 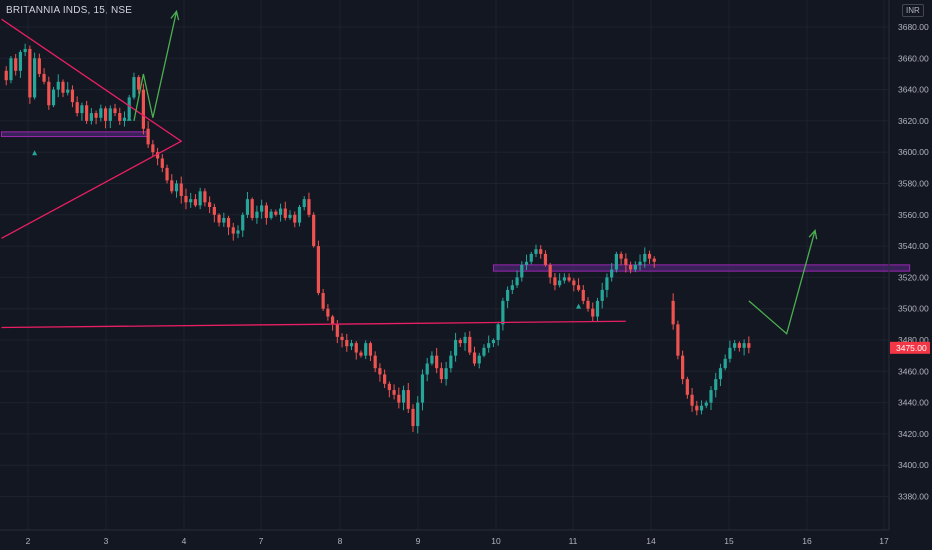 I want to click on price-tick-label: 3560.00, so click(x=913, y=215).